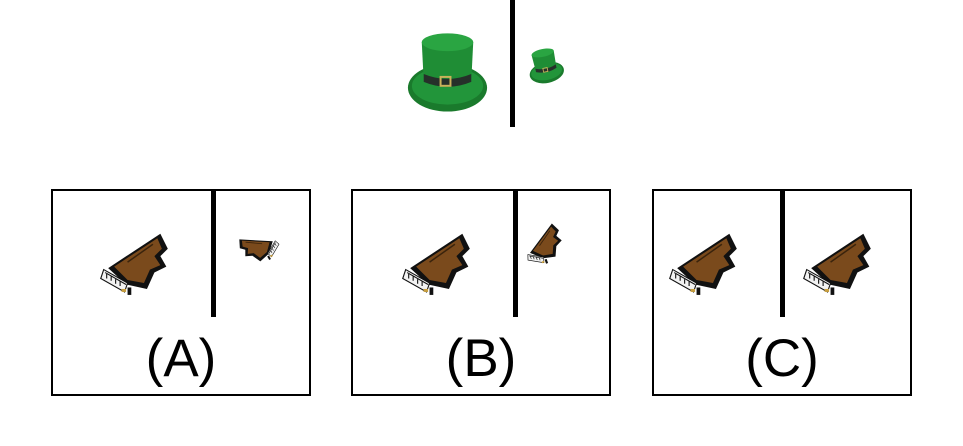  I want to click on option-b-divider, so click(515, 254).